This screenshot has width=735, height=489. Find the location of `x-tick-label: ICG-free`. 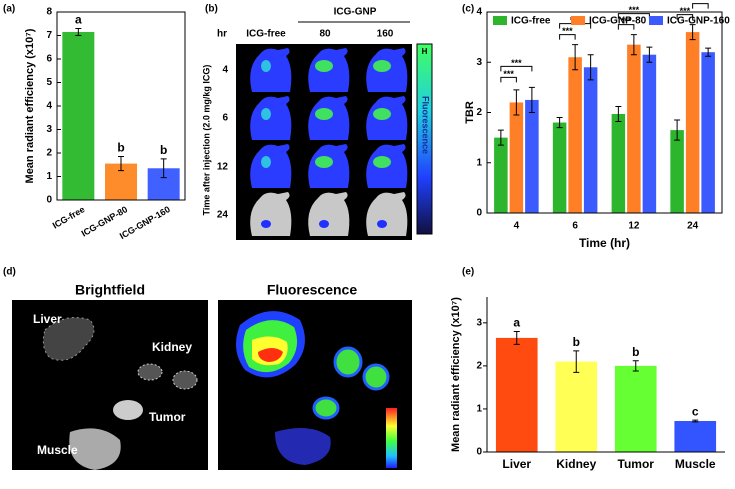

x-tick-label: ICG-free is located at coordinates (69, 217).